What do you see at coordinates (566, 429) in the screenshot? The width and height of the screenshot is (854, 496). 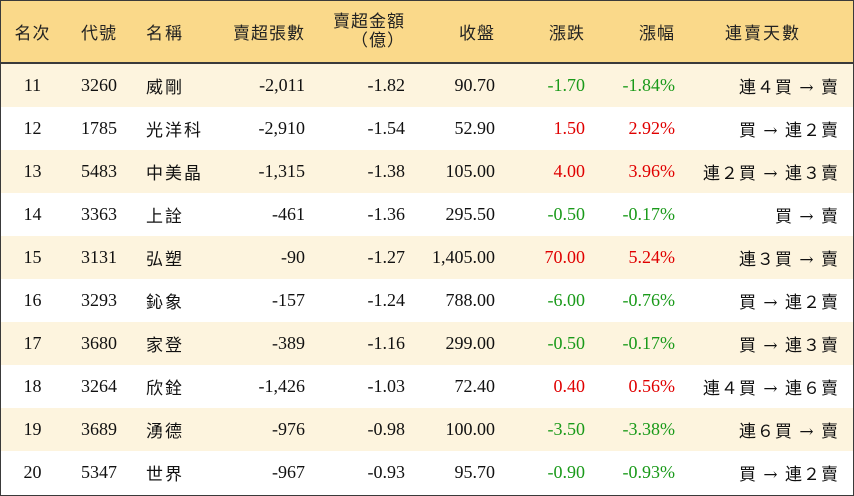 I see `cell-change: -3.50` at bounding box center [566, 429].